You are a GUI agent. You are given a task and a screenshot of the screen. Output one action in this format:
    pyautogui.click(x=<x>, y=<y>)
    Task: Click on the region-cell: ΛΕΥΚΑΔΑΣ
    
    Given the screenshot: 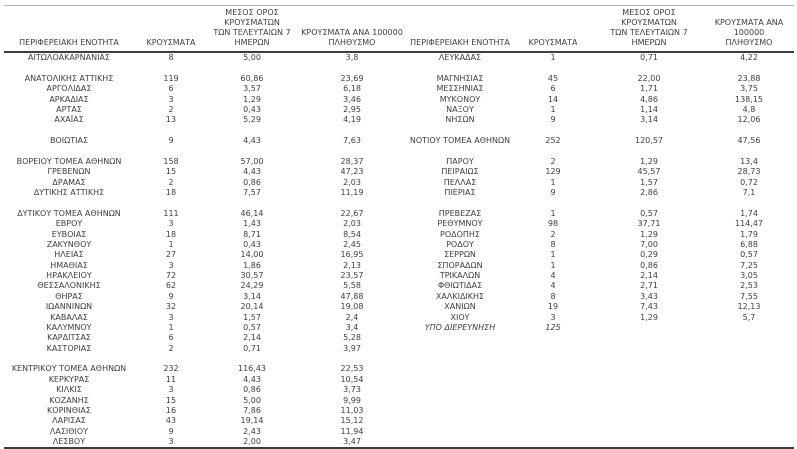 What is the action you would take?
    pyautogui.click(x=460, y=58)
    